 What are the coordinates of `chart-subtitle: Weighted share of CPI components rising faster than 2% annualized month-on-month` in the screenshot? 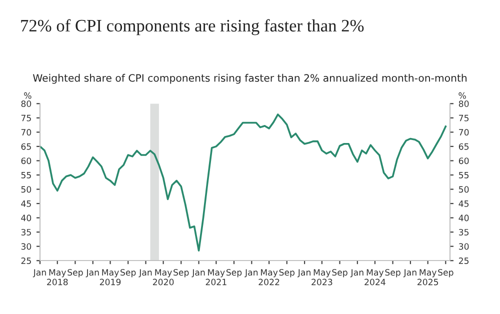 It's located at (249, 79).